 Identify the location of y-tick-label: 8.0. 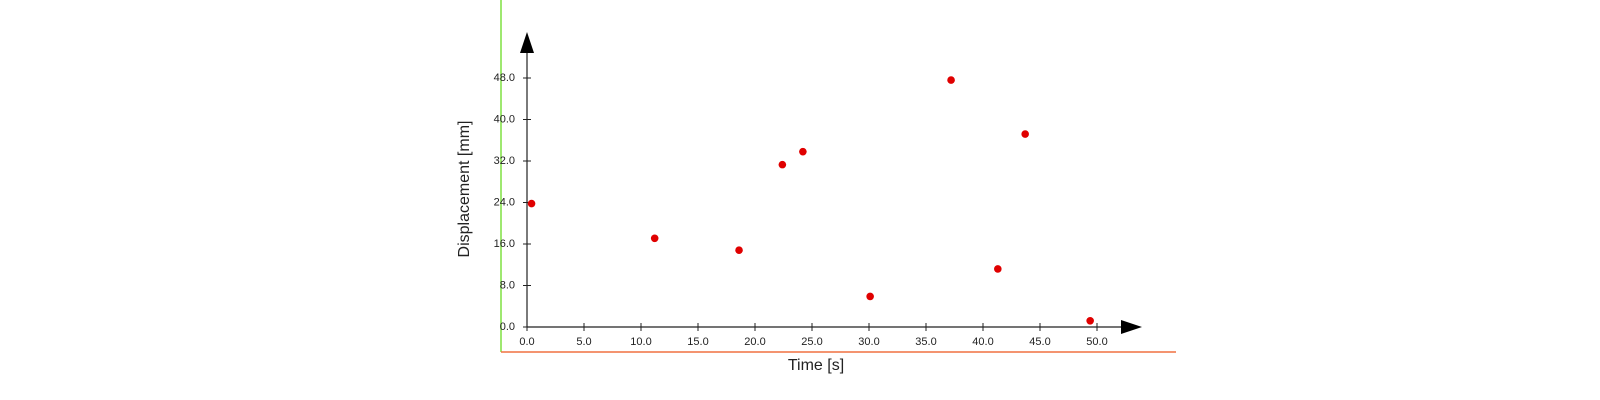
(507, 285).